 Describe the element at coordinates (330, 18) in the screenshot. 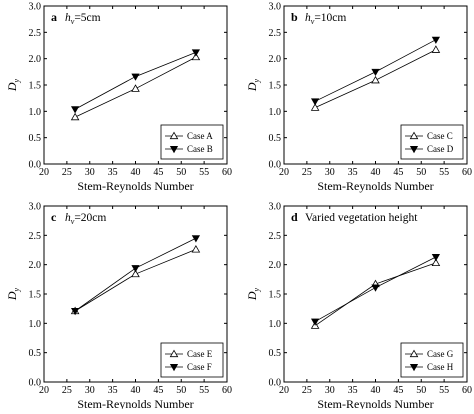

I see `condition-value: =10cm` at that location.